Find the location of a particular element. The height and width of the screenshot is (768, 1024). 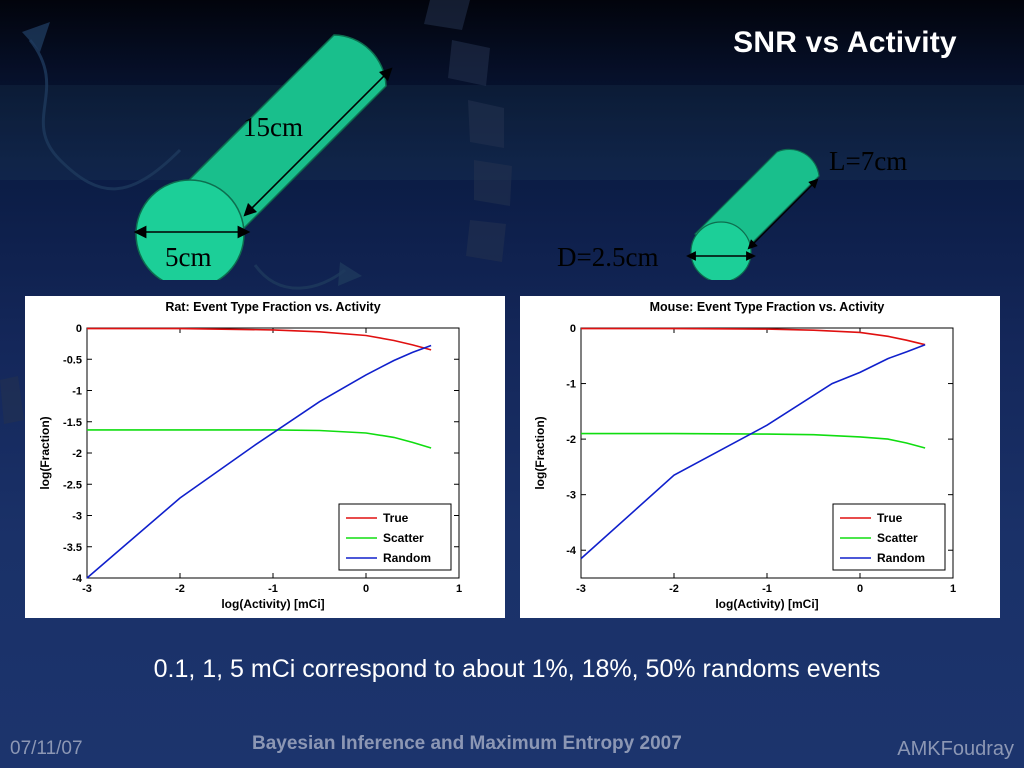

rat-legend-box is located at coordinates (395, 537).